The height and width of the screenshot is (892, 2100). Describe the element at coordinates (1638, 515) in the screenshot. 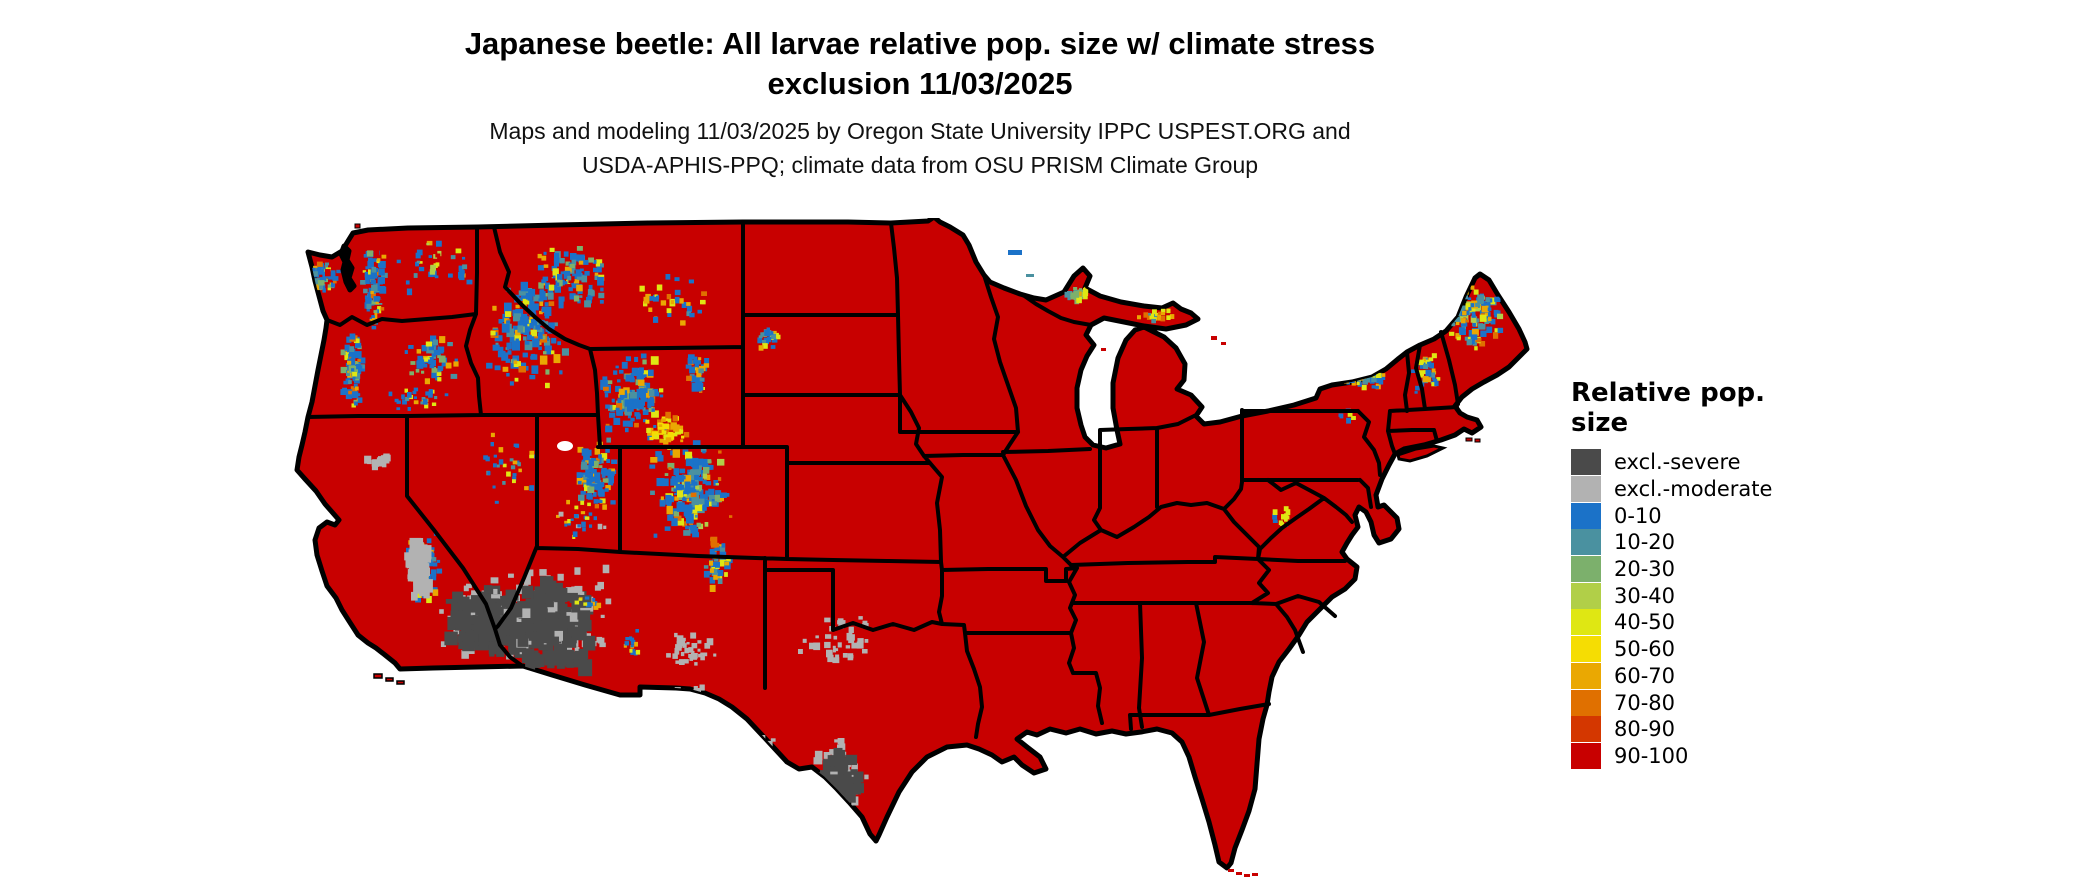

I see `legend-label: 0-10` at that location.